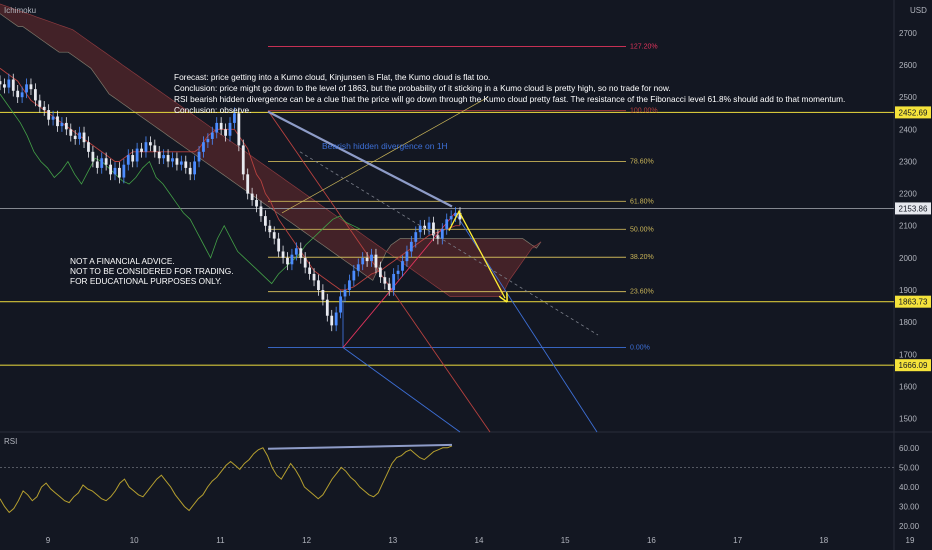  What do you see at coordinates (909, 507) in the screenshot?
I see `rsi-tick-label: 30.00` at bounding box center [909, 507].